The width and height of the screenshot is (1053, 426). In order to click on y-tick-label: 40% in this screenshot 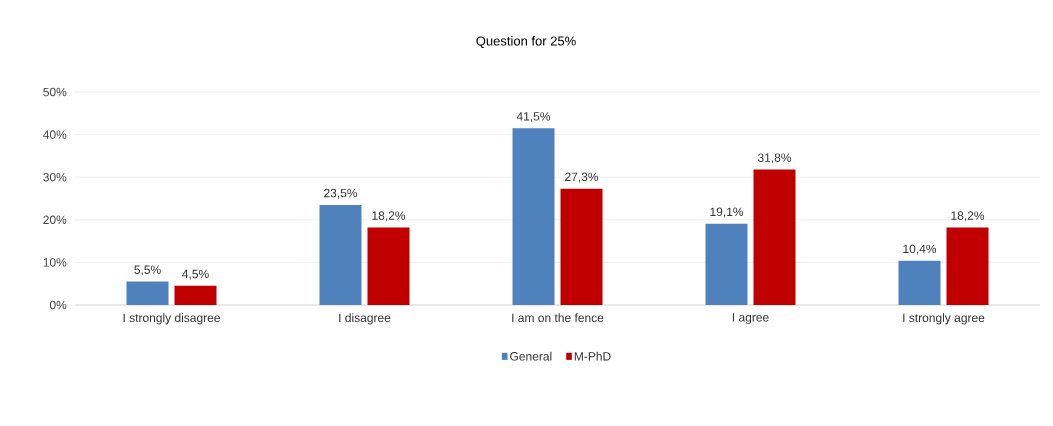, I will do `click(55, 134)`.